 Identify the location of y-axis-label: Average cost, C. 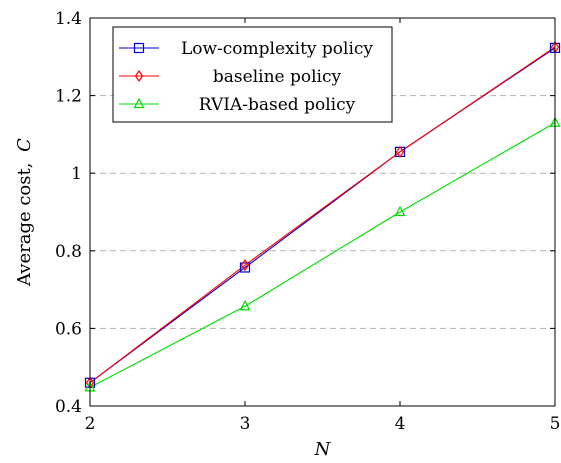
(24, 212).